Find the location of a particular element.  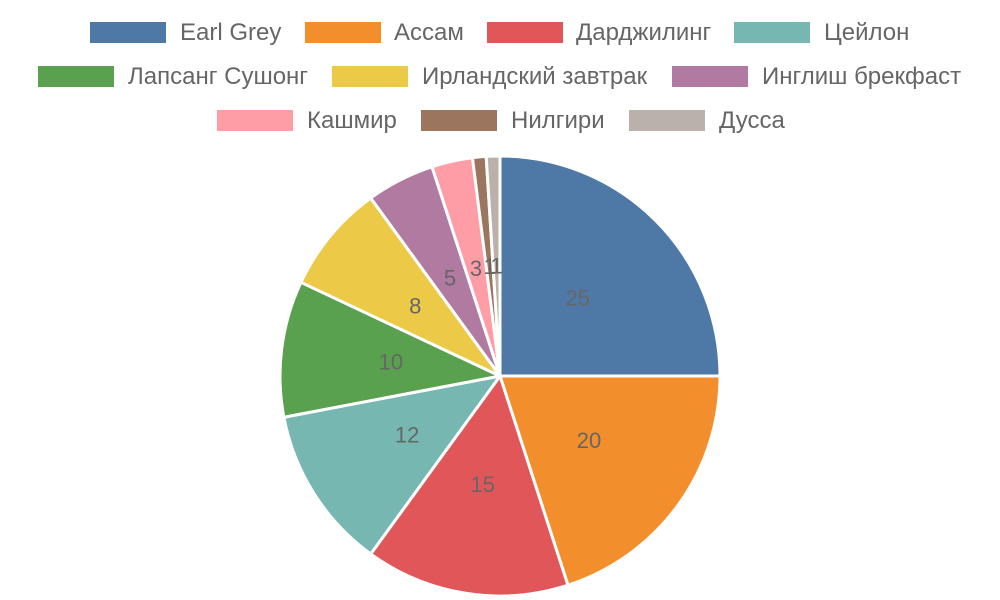

slice-value-labels: 25 20 15 12 10 85 3 11 is located at coordinates (490, 376).